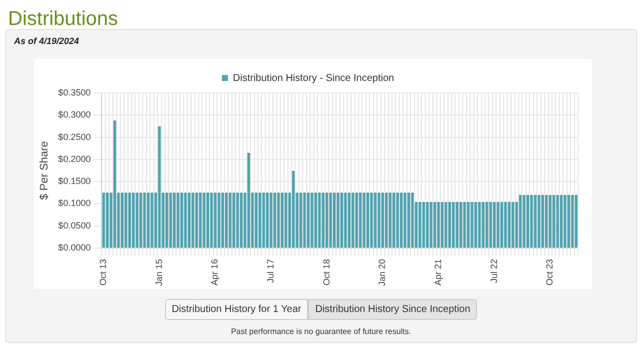  What do you see at coordinates (44, 170) in the screenshot?
I see `y-axis-title: $ Per Share` at bounding box center [44, 170].